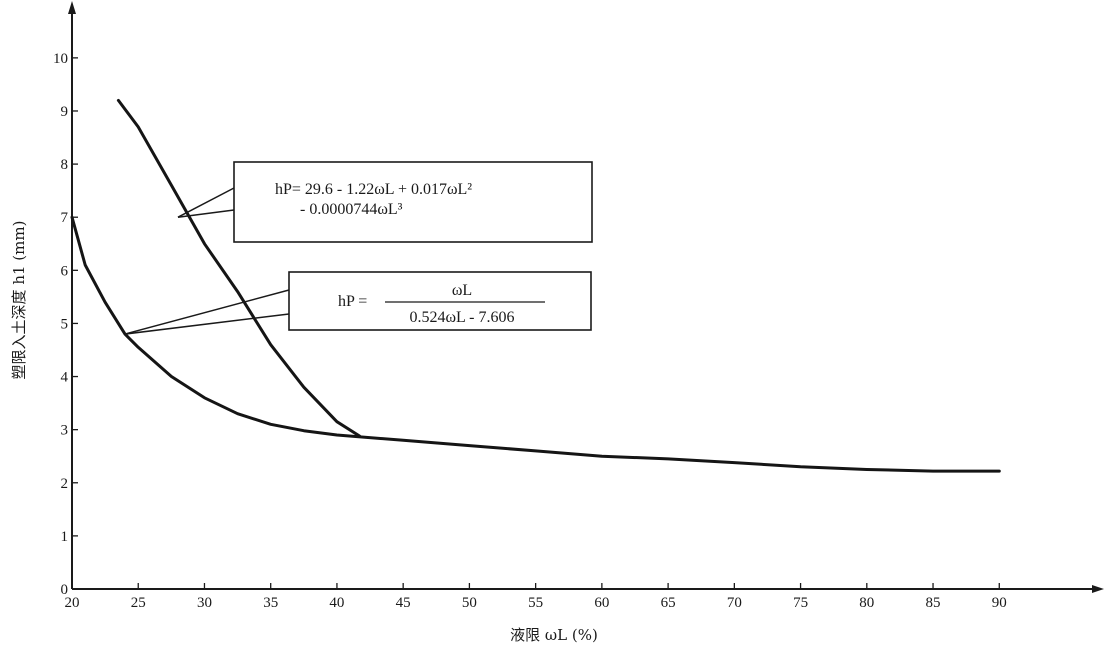 This screenshot has width=1107, height=648. Describe the element at coordinates (469, 603) in the screenshot. I see `x-tick-label: 50` at that location.